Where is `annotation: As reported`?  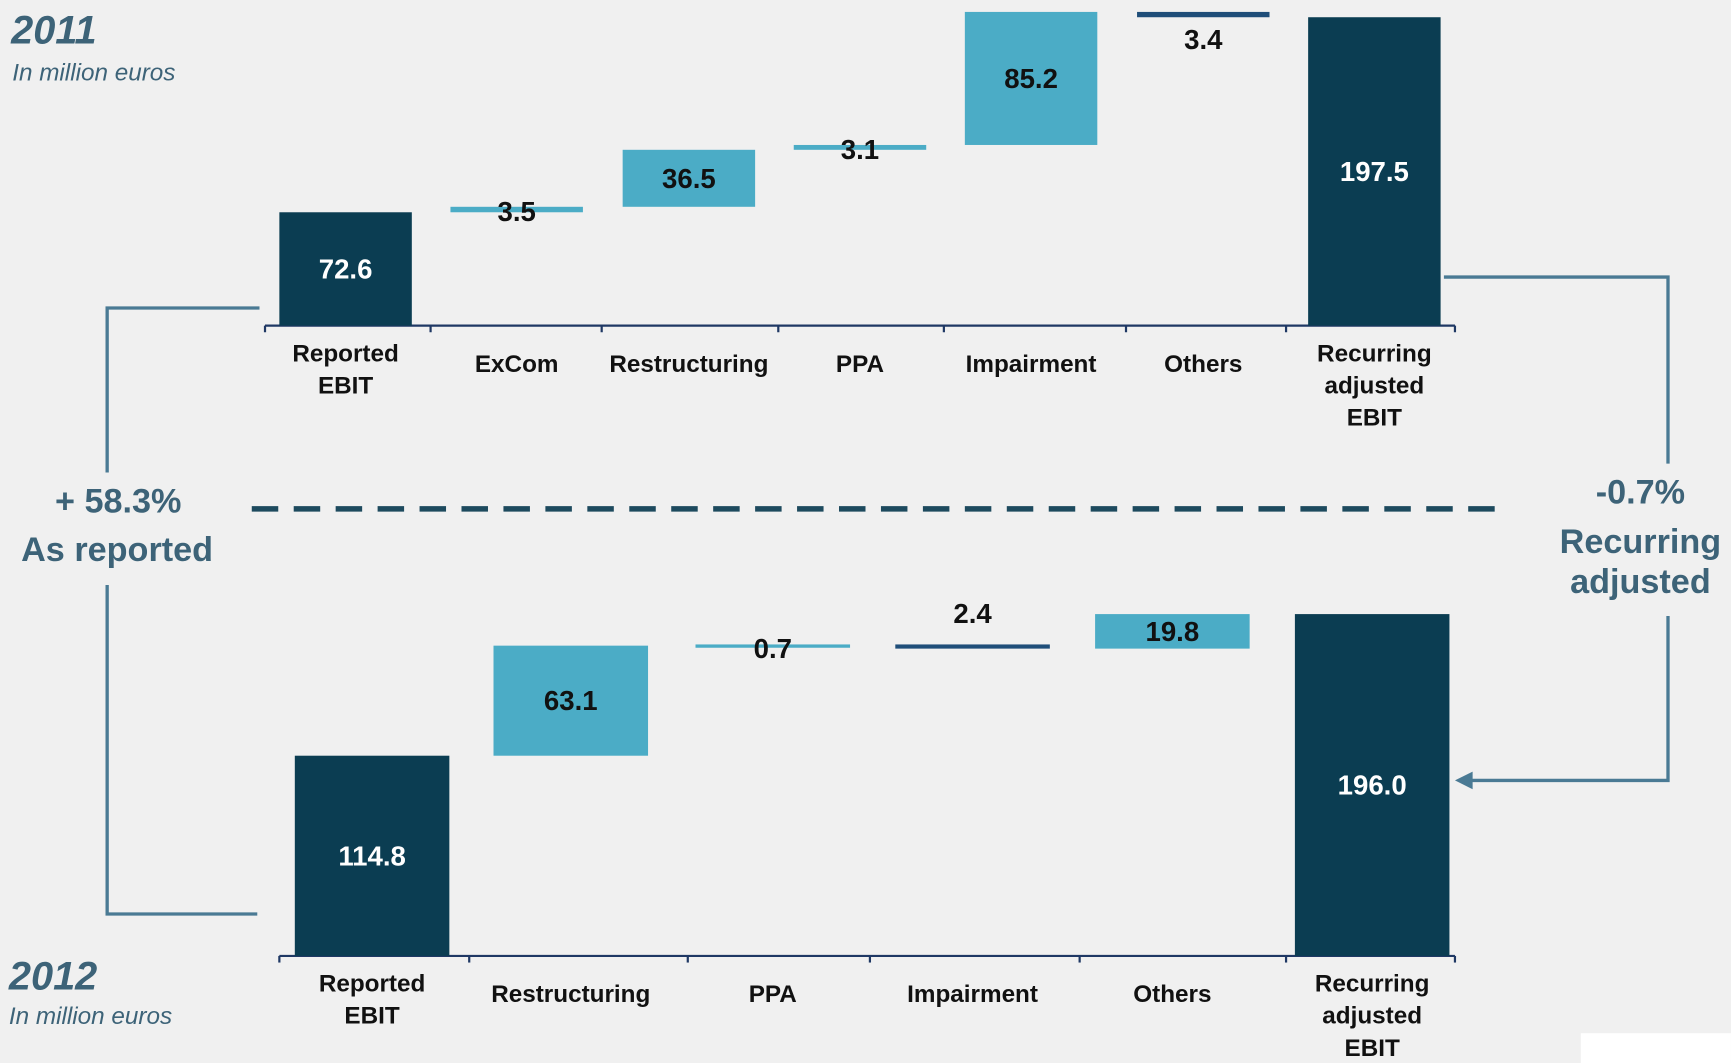
annotation: As reported is located at coordinates (117, 550).